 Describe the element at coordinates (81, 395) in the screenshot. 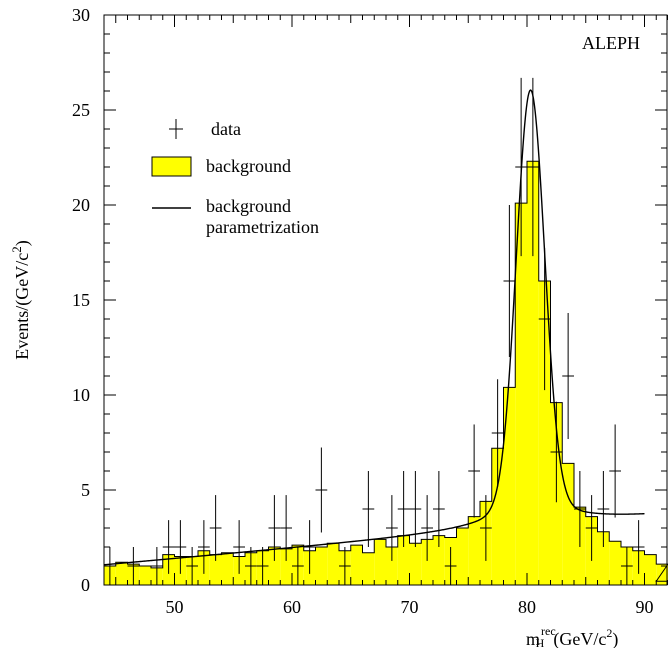

I see `y-tick-label: 10` at that location.